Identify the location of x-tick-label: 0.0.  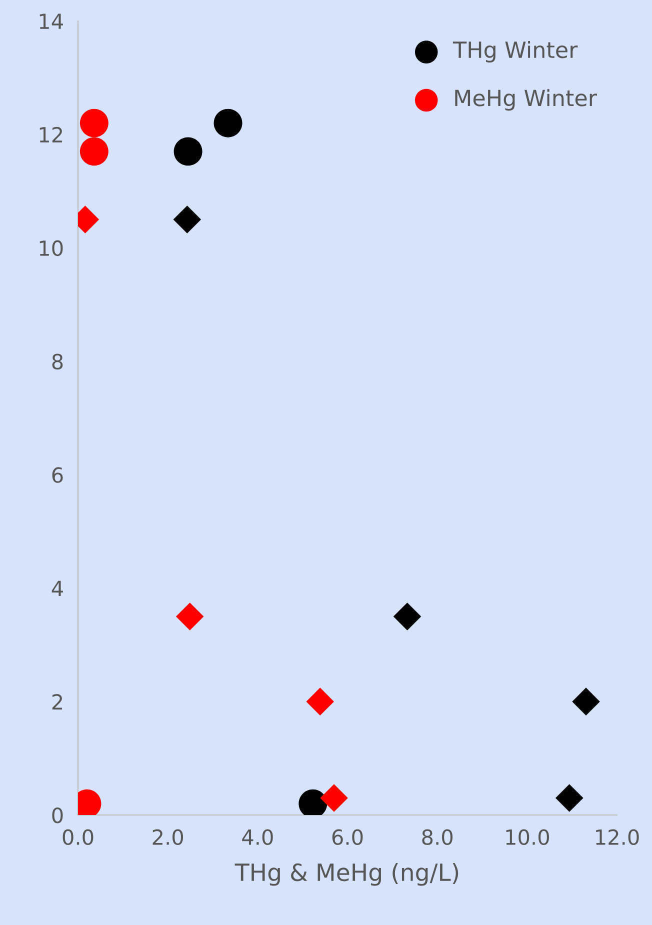
(78, 837).